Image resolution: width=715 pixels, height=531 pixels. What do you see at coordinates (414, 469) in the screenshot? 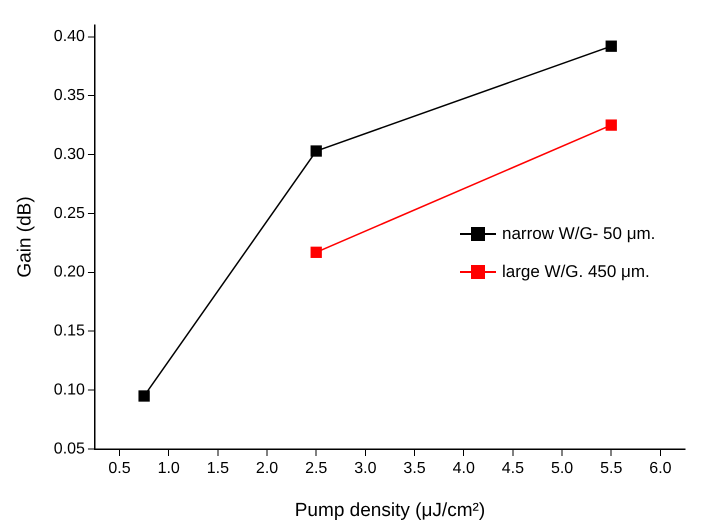
I see `x-tick-label: 3.5` at bounding box center [414, 469].